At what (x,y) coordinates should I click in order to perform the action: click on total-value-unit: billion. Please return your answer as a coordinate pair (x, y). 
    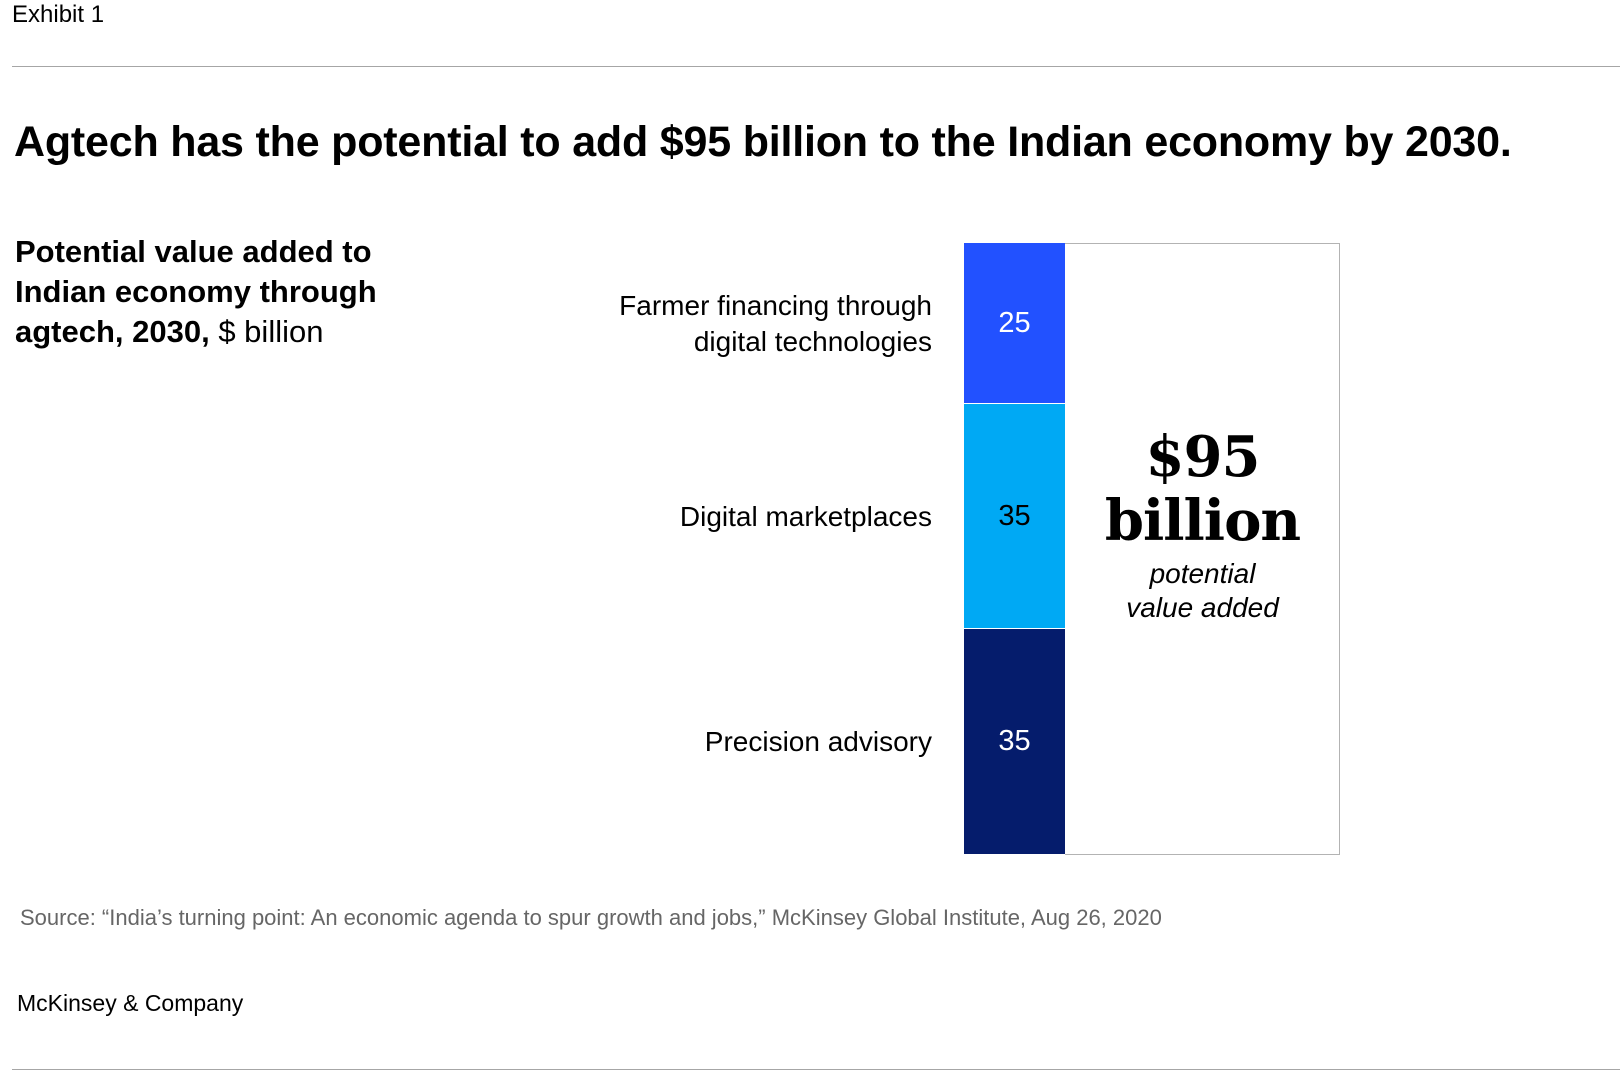
    Looking at the image, I should click on (1202, 521).